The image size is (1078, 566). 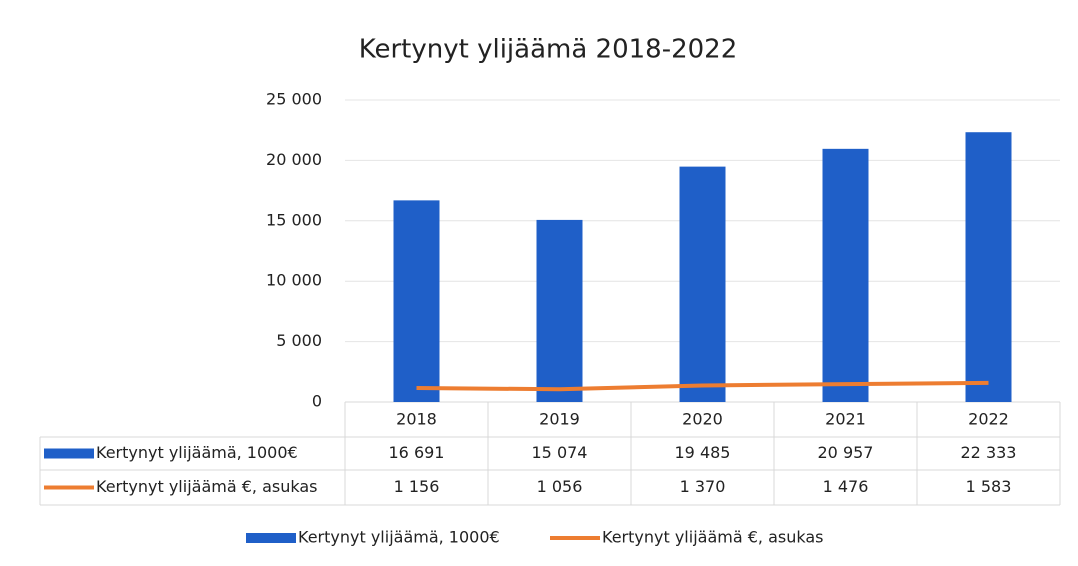 What do you see at coordinates (417, 486) in the screenshot?
I see `table-value: 1 156` at bounding box center [417, 486].